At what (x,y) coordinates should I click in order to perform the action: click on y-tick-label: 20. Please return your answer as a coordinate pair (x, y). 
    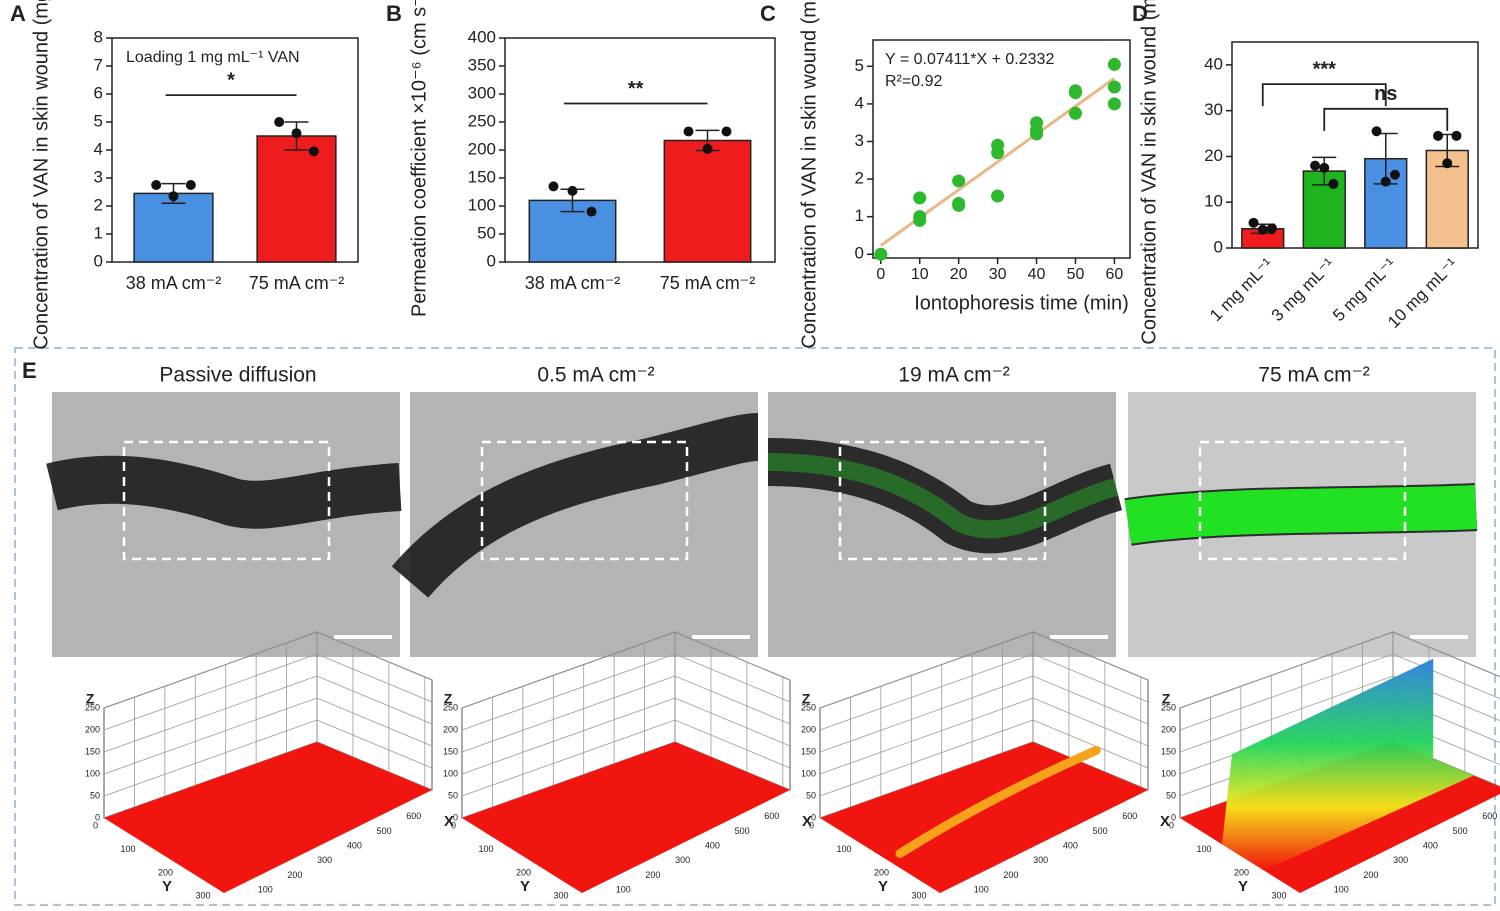
    Looking at the image, I should click on (1213, 155).